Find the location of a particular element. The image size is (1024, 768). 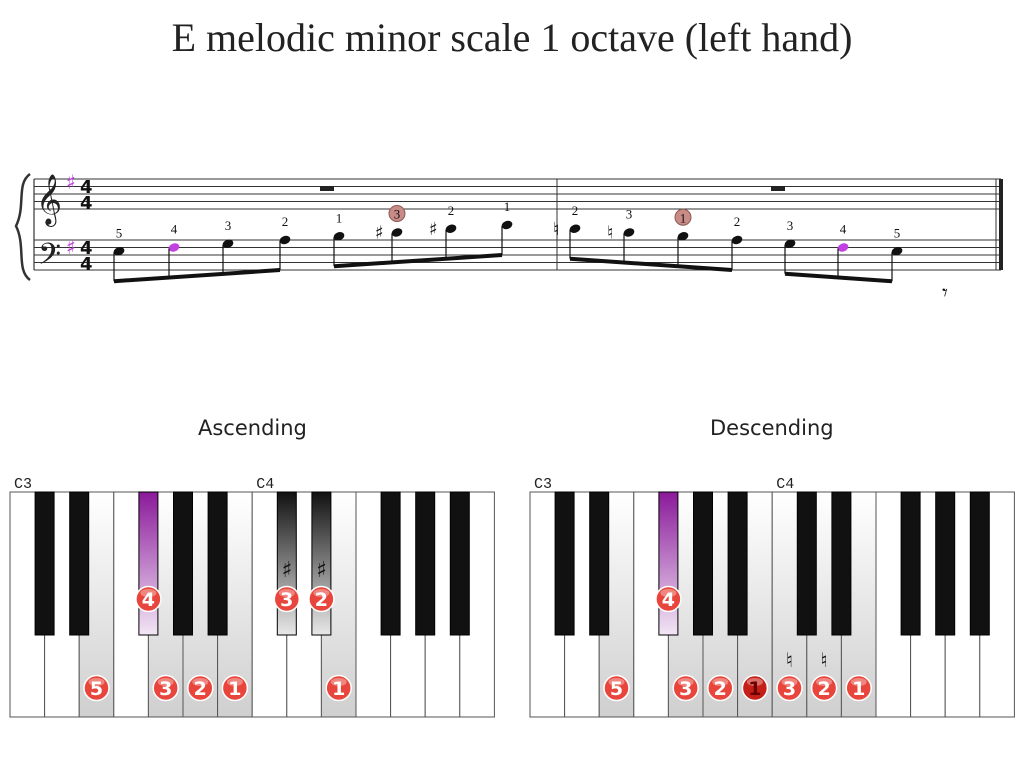

white-key-finger: 2 is located at coordinates (200, 688).